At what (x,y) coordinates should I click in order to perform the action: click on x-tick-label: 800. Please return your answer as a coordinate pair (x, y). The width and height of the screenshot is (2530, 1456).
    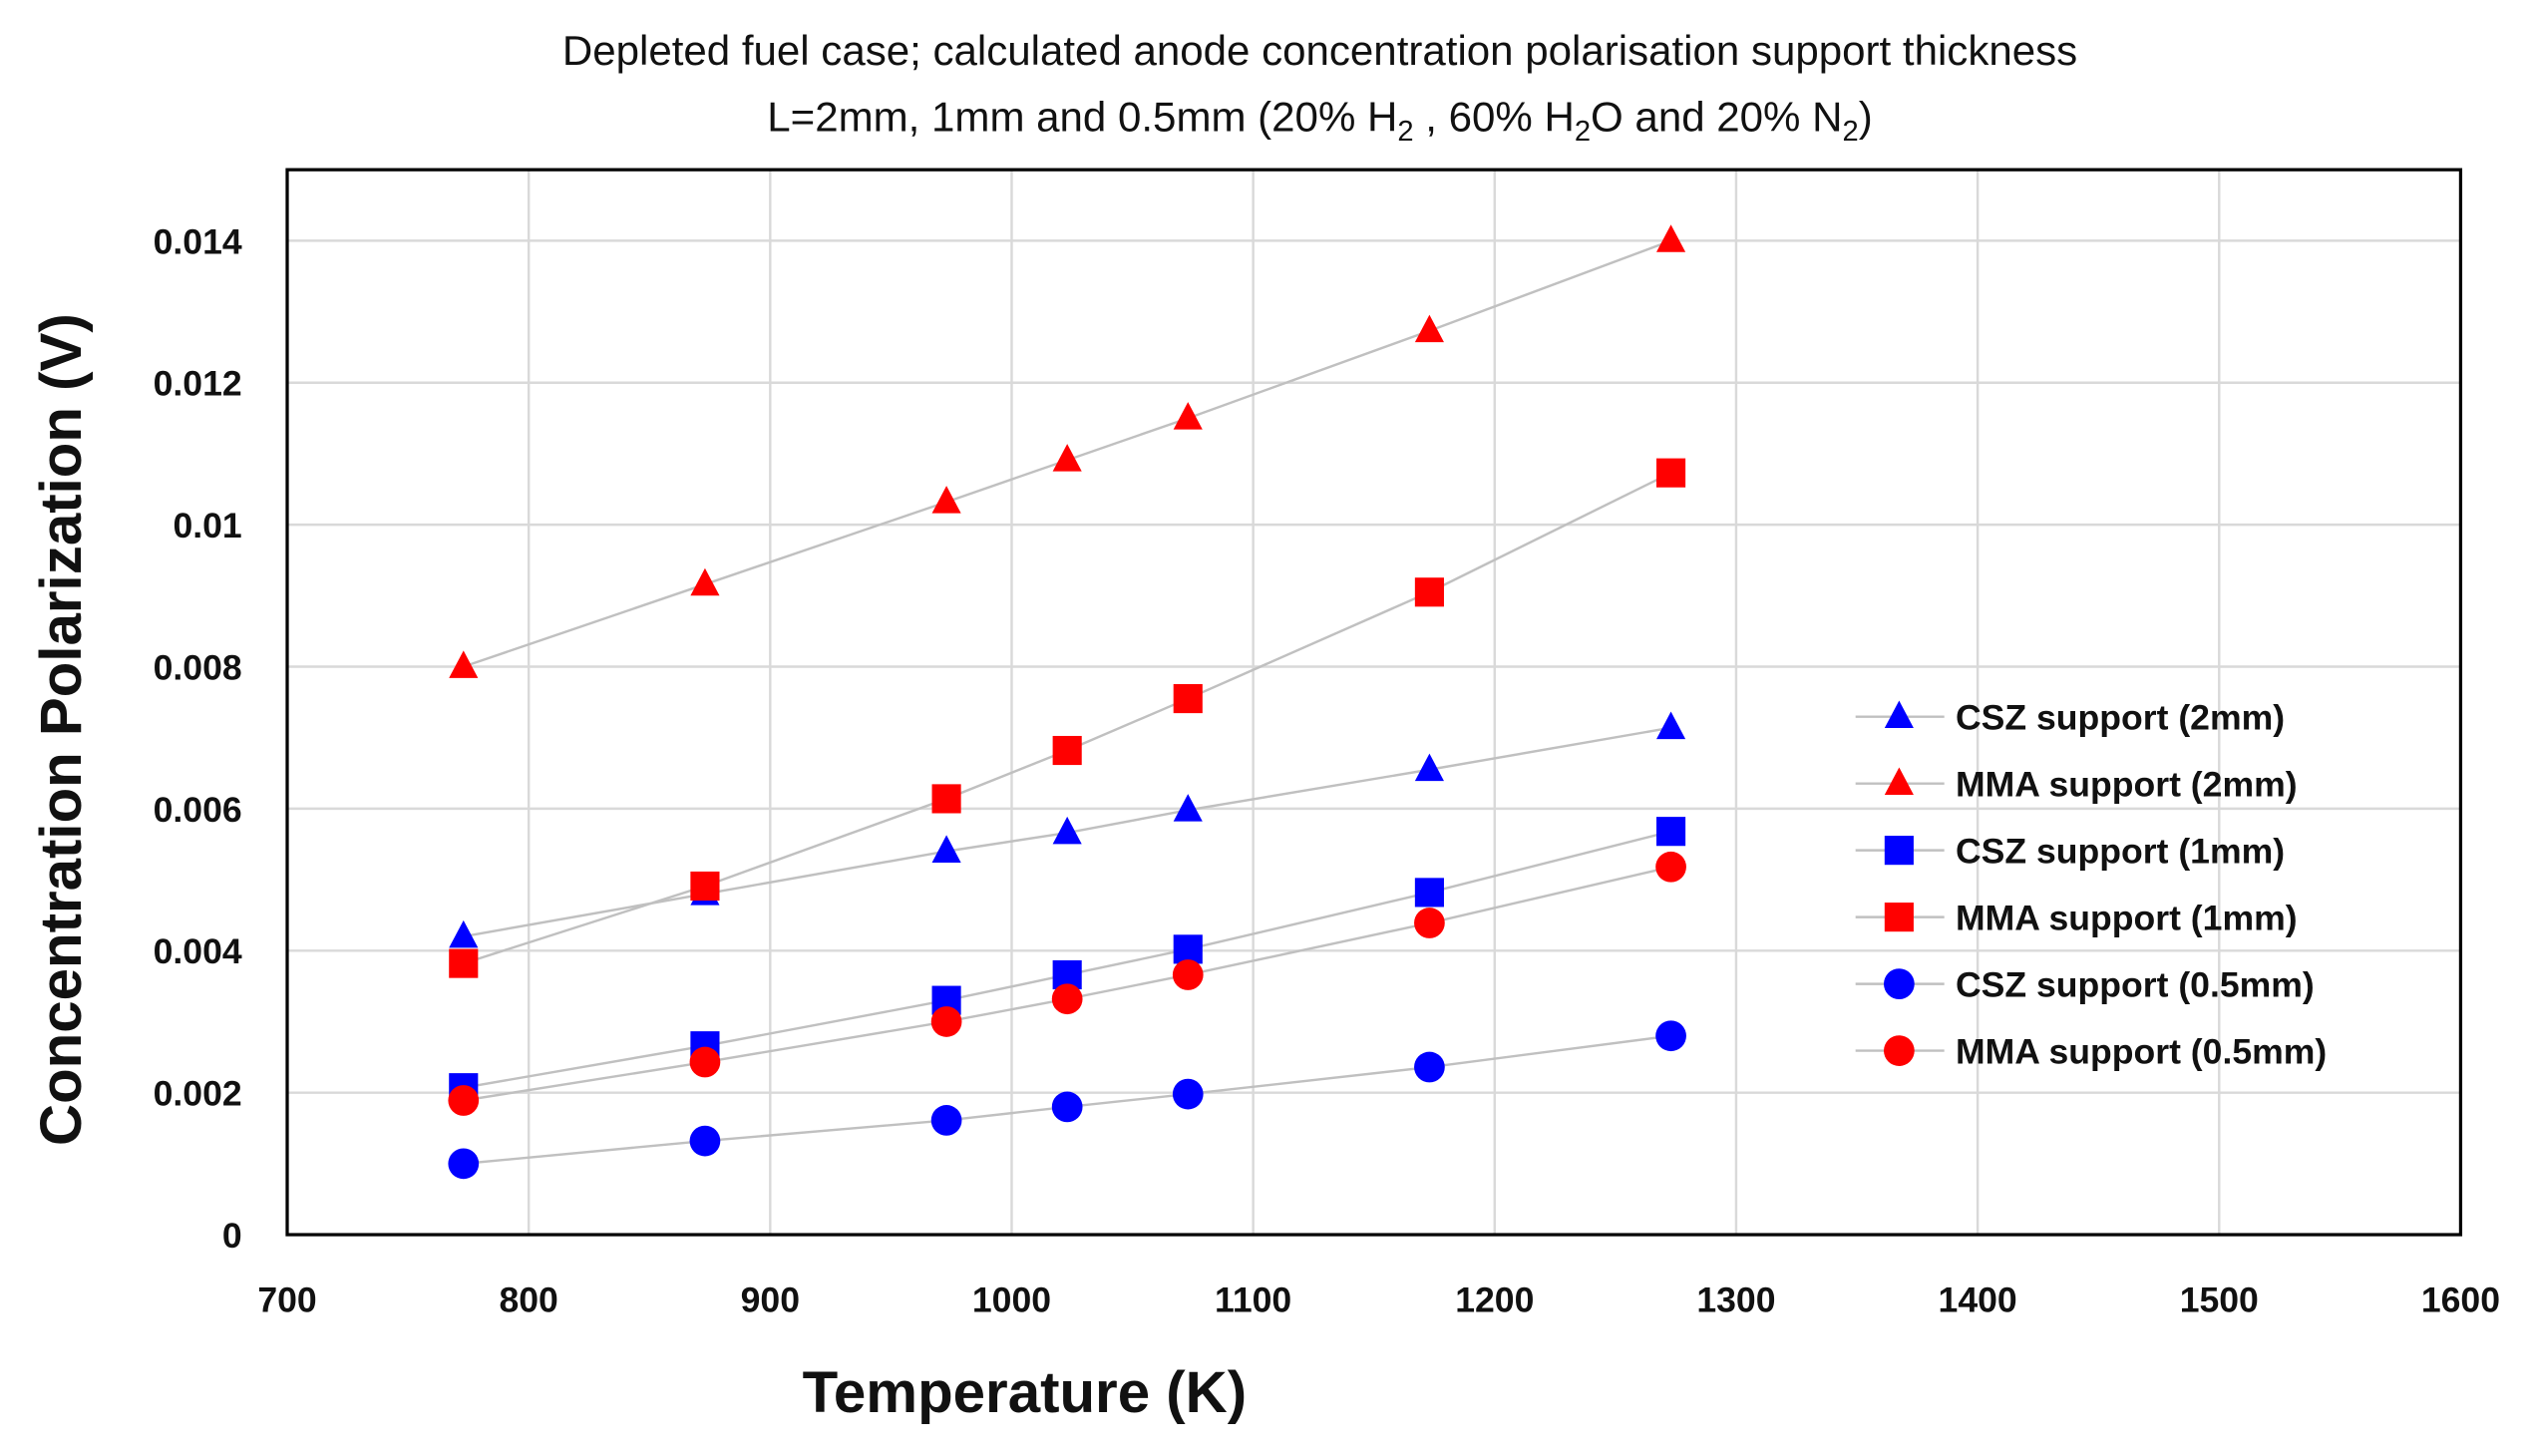
    Looking at the image, I should click on (528, 1300).